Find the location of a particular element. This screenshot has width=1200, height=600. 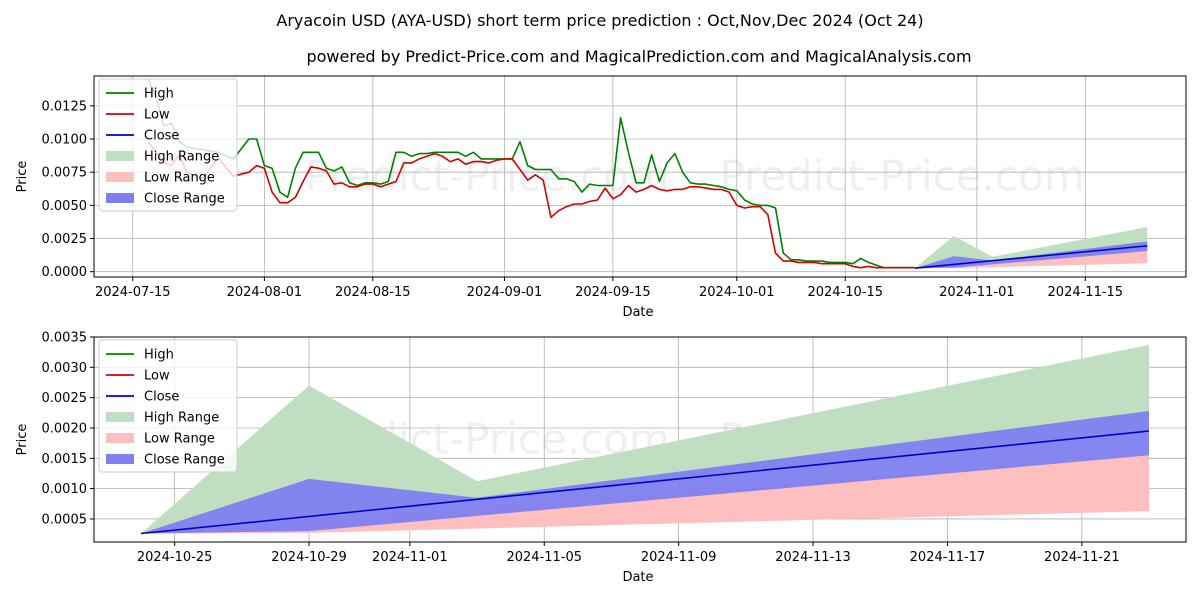

y-tick-label: 0.0075 is located at coordinates (65, 173).